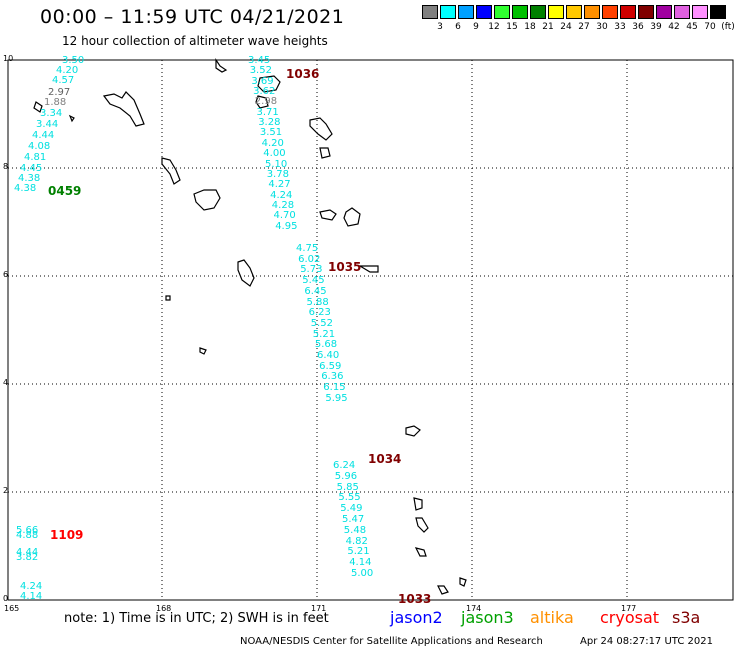  I want to click on scale-label: 24, so click(566, 27).